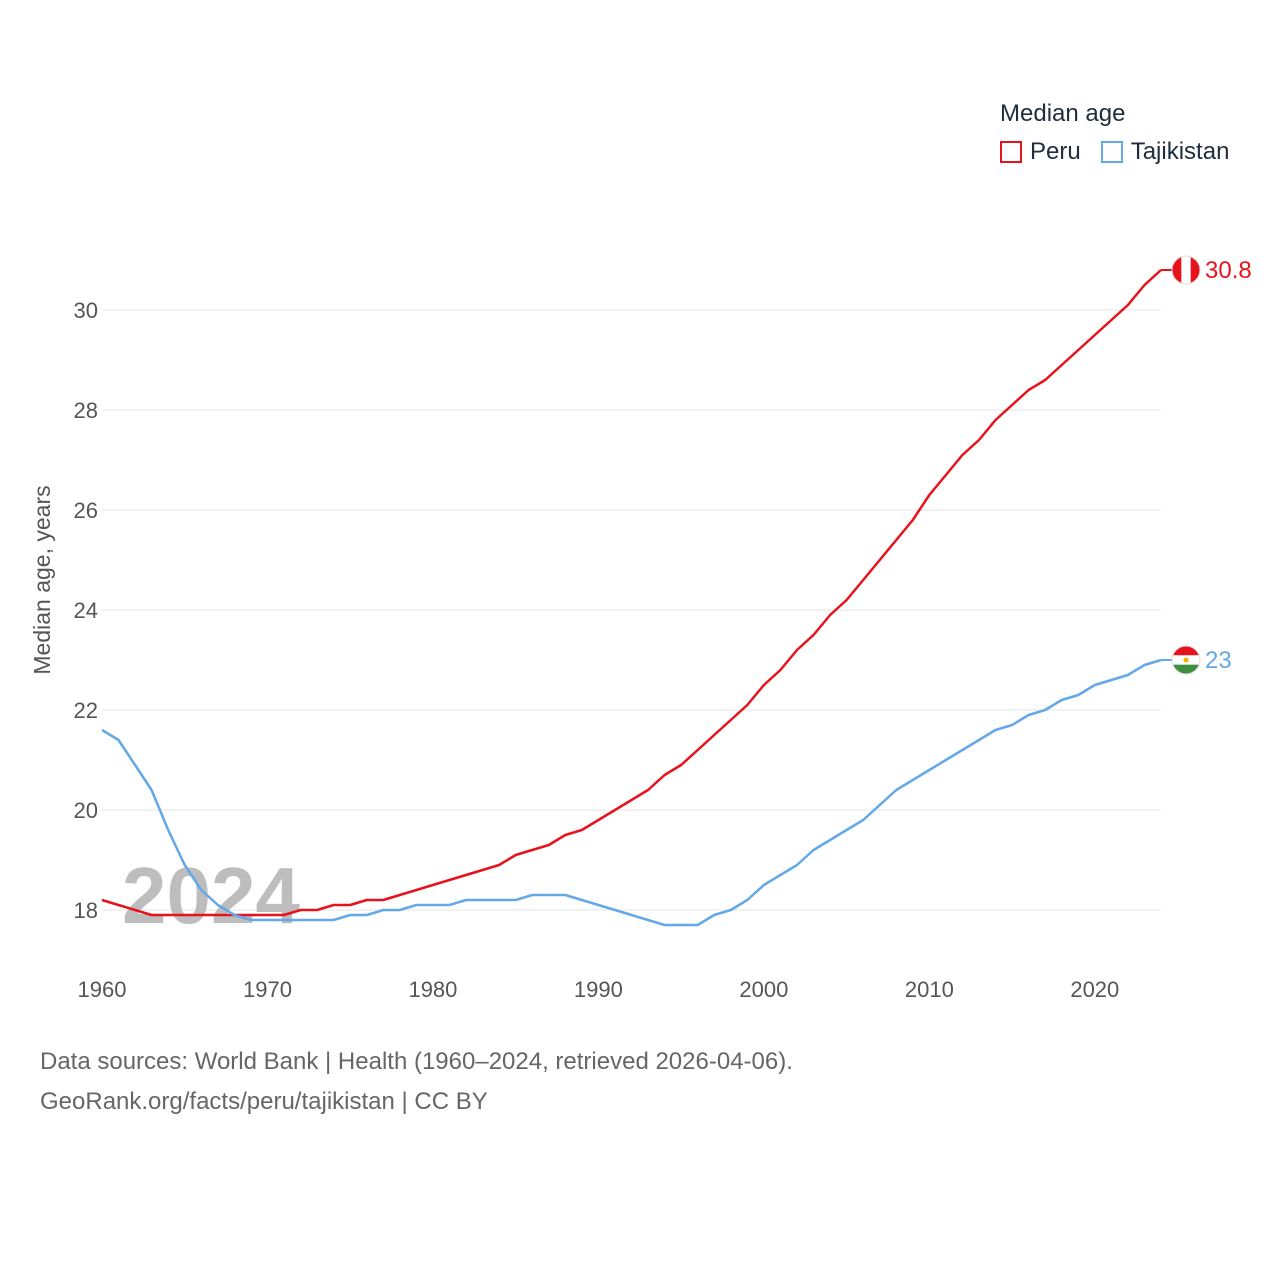 The width and height of the screenshot is (1280, 1280). Describe the element at coordinates (86, 910) in the screenshot. I see `y-tick-label: 18` at that location.